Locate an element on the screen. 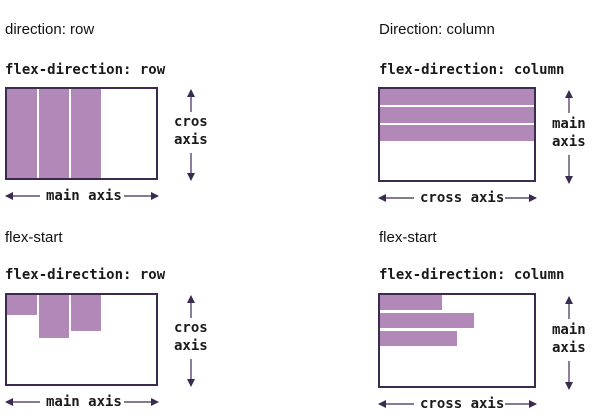  panel-1-container is located at coordinates (81, 133).